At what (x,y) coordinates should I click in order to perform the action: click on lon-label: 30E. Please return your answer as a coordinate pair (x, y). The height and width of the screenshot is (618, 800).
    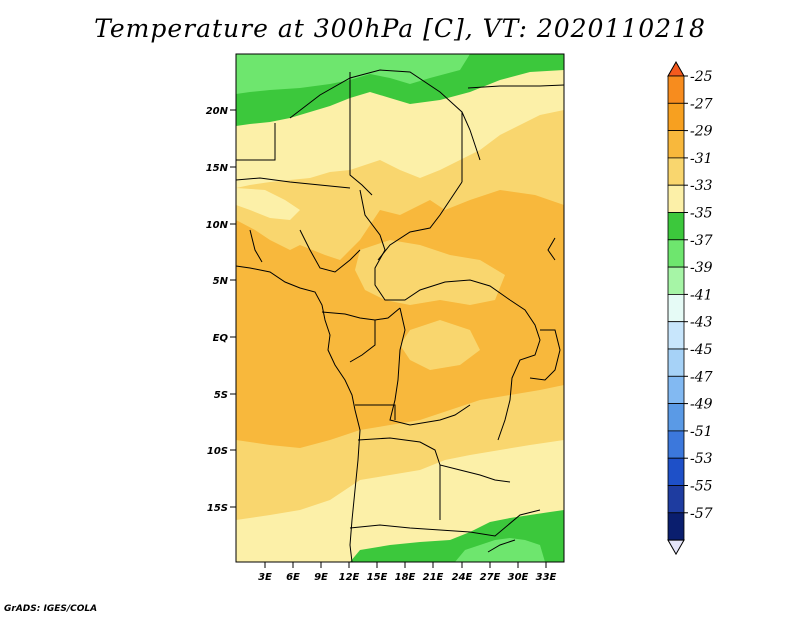
    Looking at the image, I should click on (518, 577).